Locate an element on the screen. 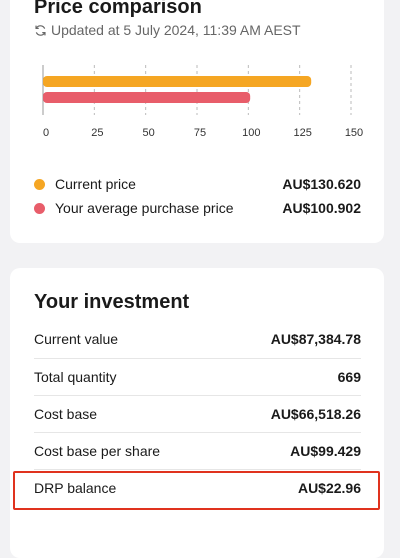 This screenshot has height=558, width=400. investment-row: Cost base AU$66,518.26 is located at coordinates (197, 413).